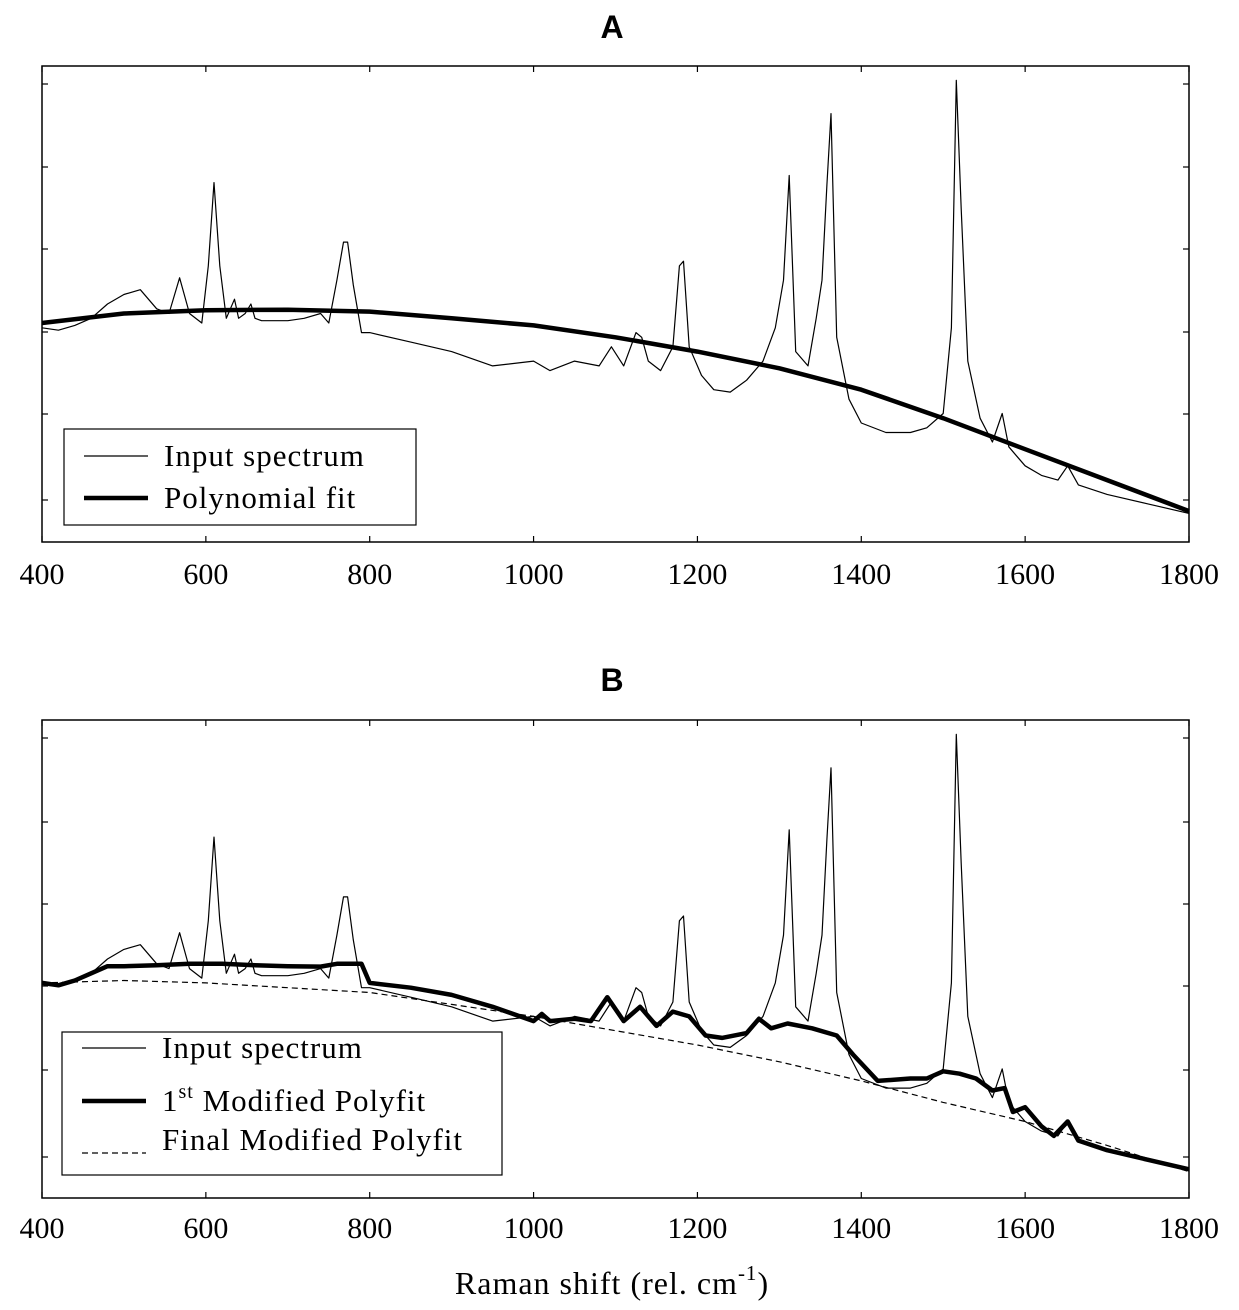  I want to click on x-axis-label-suffix: ), so click(763, 1283).